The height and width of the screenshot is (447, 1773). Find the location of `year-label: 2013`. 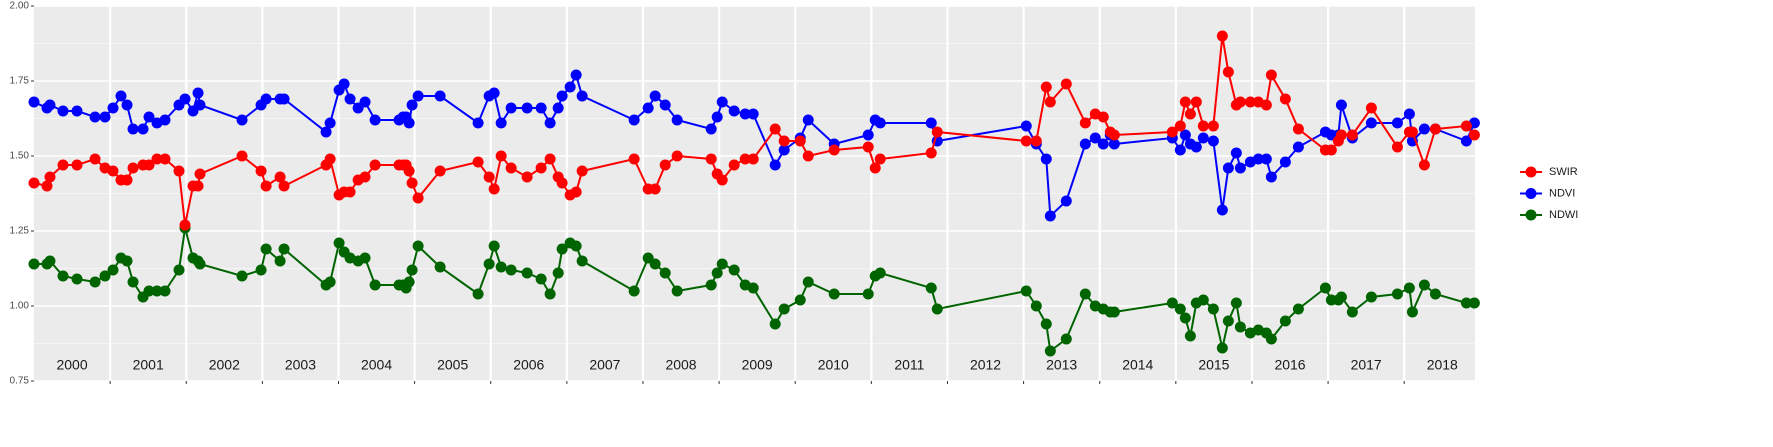

year-label: 2013 is located at coordinates (1061, 365).